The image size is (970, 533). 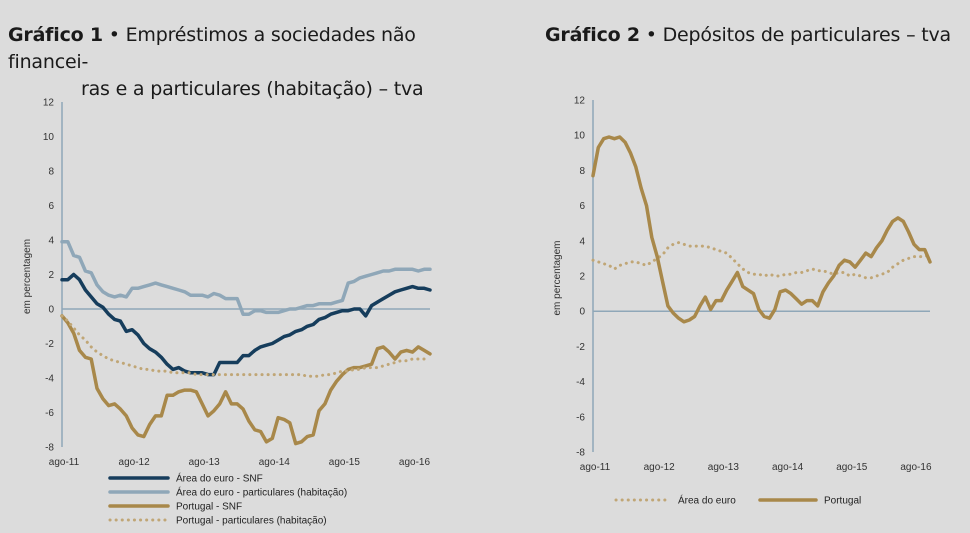 What do you see at coordinates (852, 467) in the screenshot?
I see `chart-2-x-tick-label: ago-15` at bounding box center [852, 467].